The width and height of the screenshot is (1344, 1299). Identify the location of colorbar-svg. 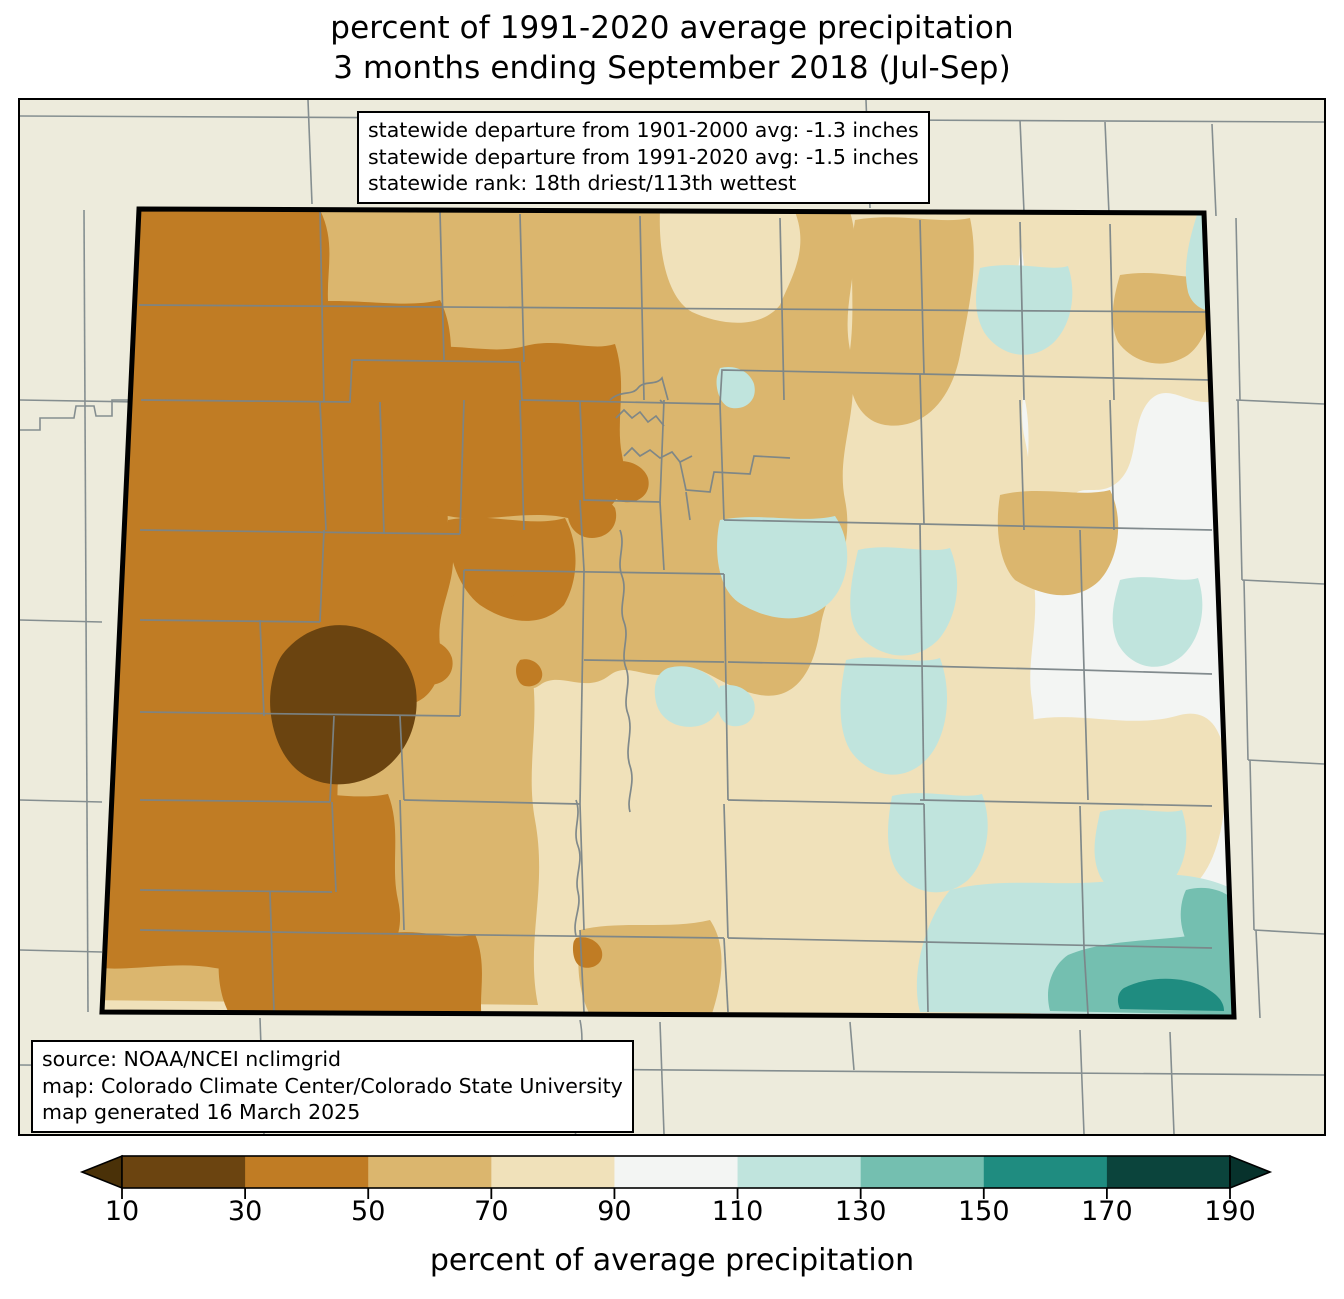
(676, 1176).